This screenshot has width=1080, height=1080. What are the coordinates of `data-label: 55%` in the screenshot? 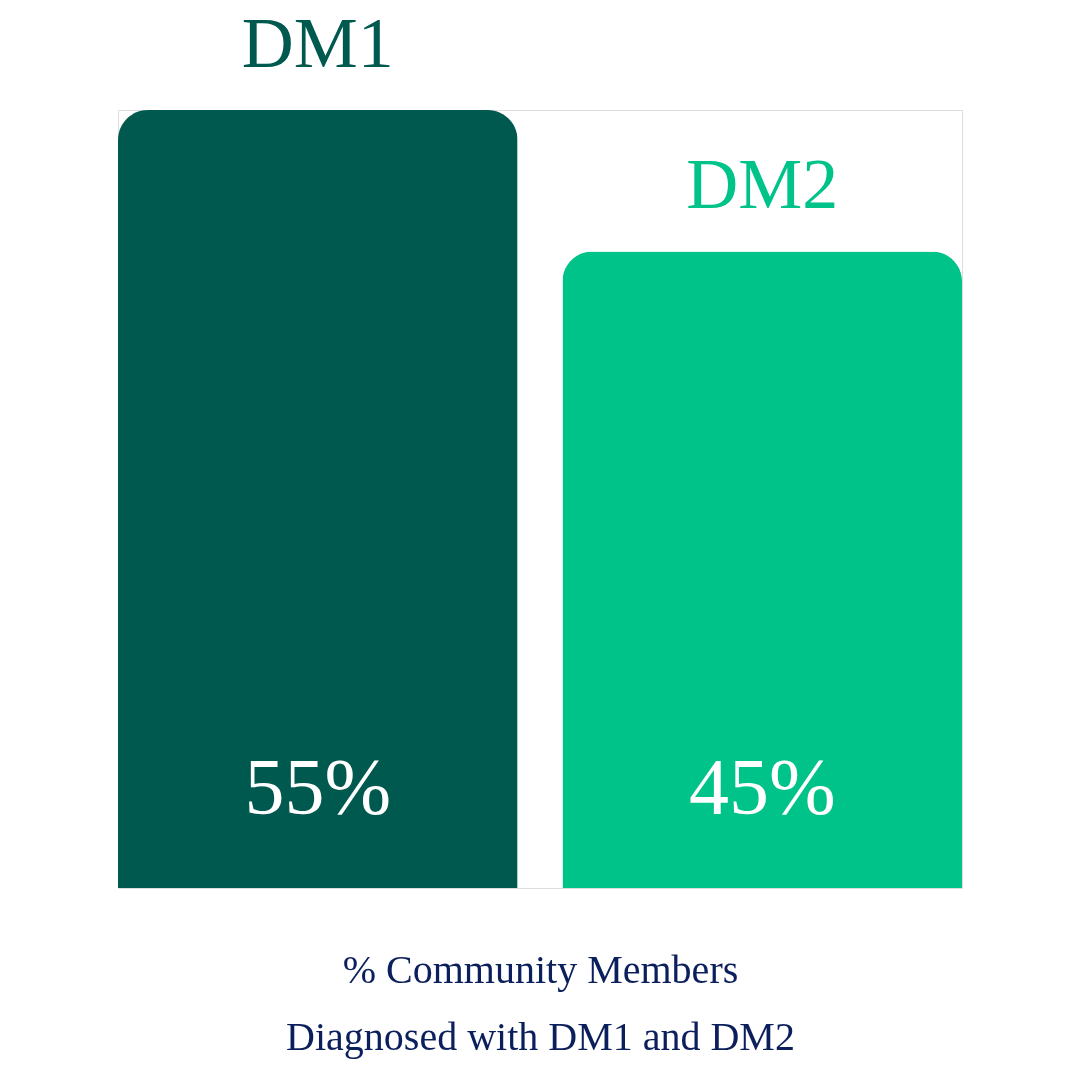 It's located at (318, 787).